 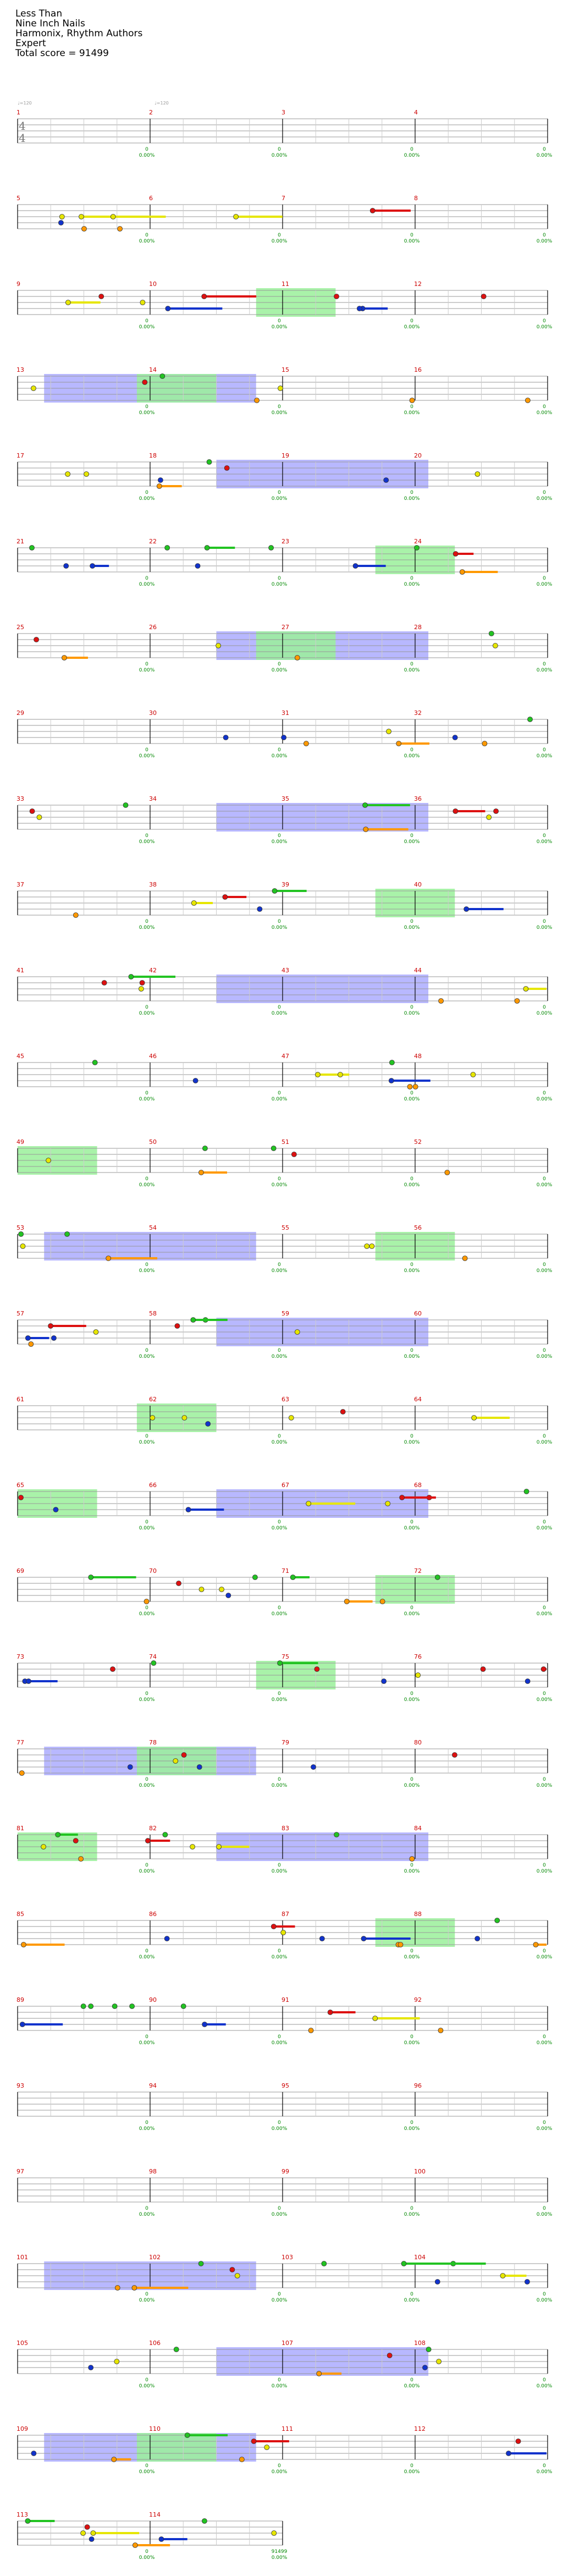 What do you see at coordinates (418, 2085) in the screenshot?
I see `measure-number: 96` at bounding box center [418, 2085].